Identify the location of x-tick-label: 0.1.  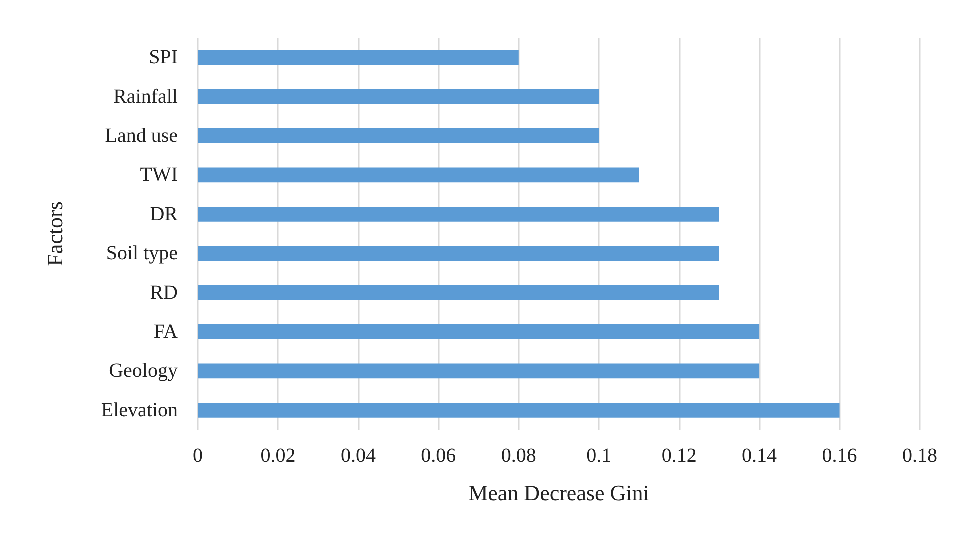
(599, 456).